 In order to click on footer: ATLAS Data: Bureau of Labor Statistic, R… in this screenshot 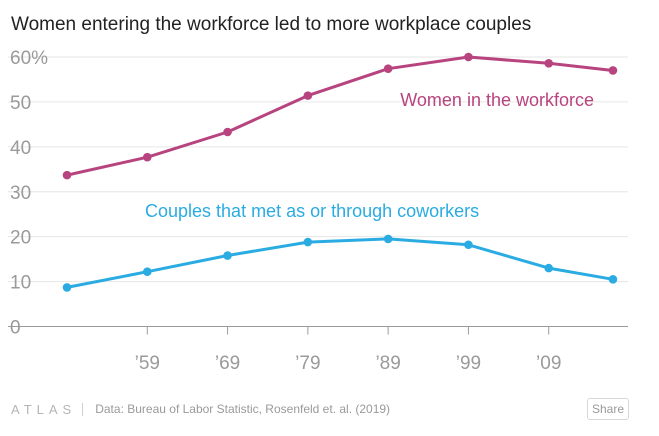, I will do `click(200, 409)`.